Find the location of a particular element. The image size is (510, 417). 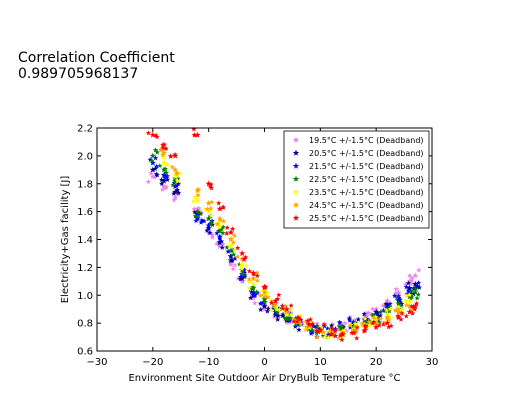

legend-entry: 22.5°C +/-1.5°C (Deadband) is located at coordinates (366, 179).